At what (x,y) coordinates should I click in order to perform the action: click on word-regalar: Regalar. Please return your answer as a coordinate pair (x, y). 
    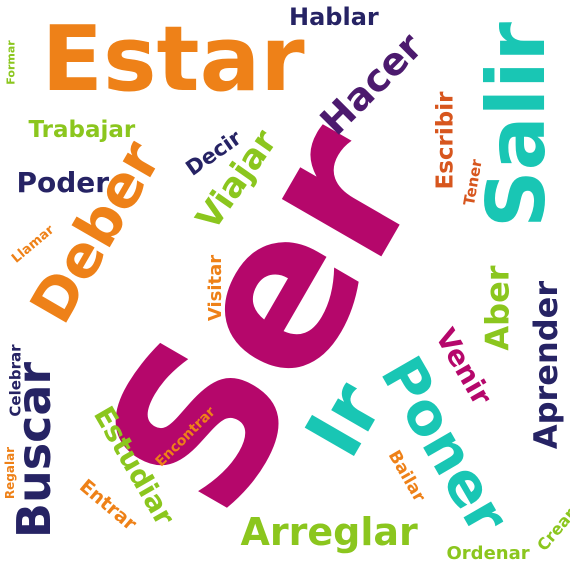
    Looking at the image, I should click on (10, 473).